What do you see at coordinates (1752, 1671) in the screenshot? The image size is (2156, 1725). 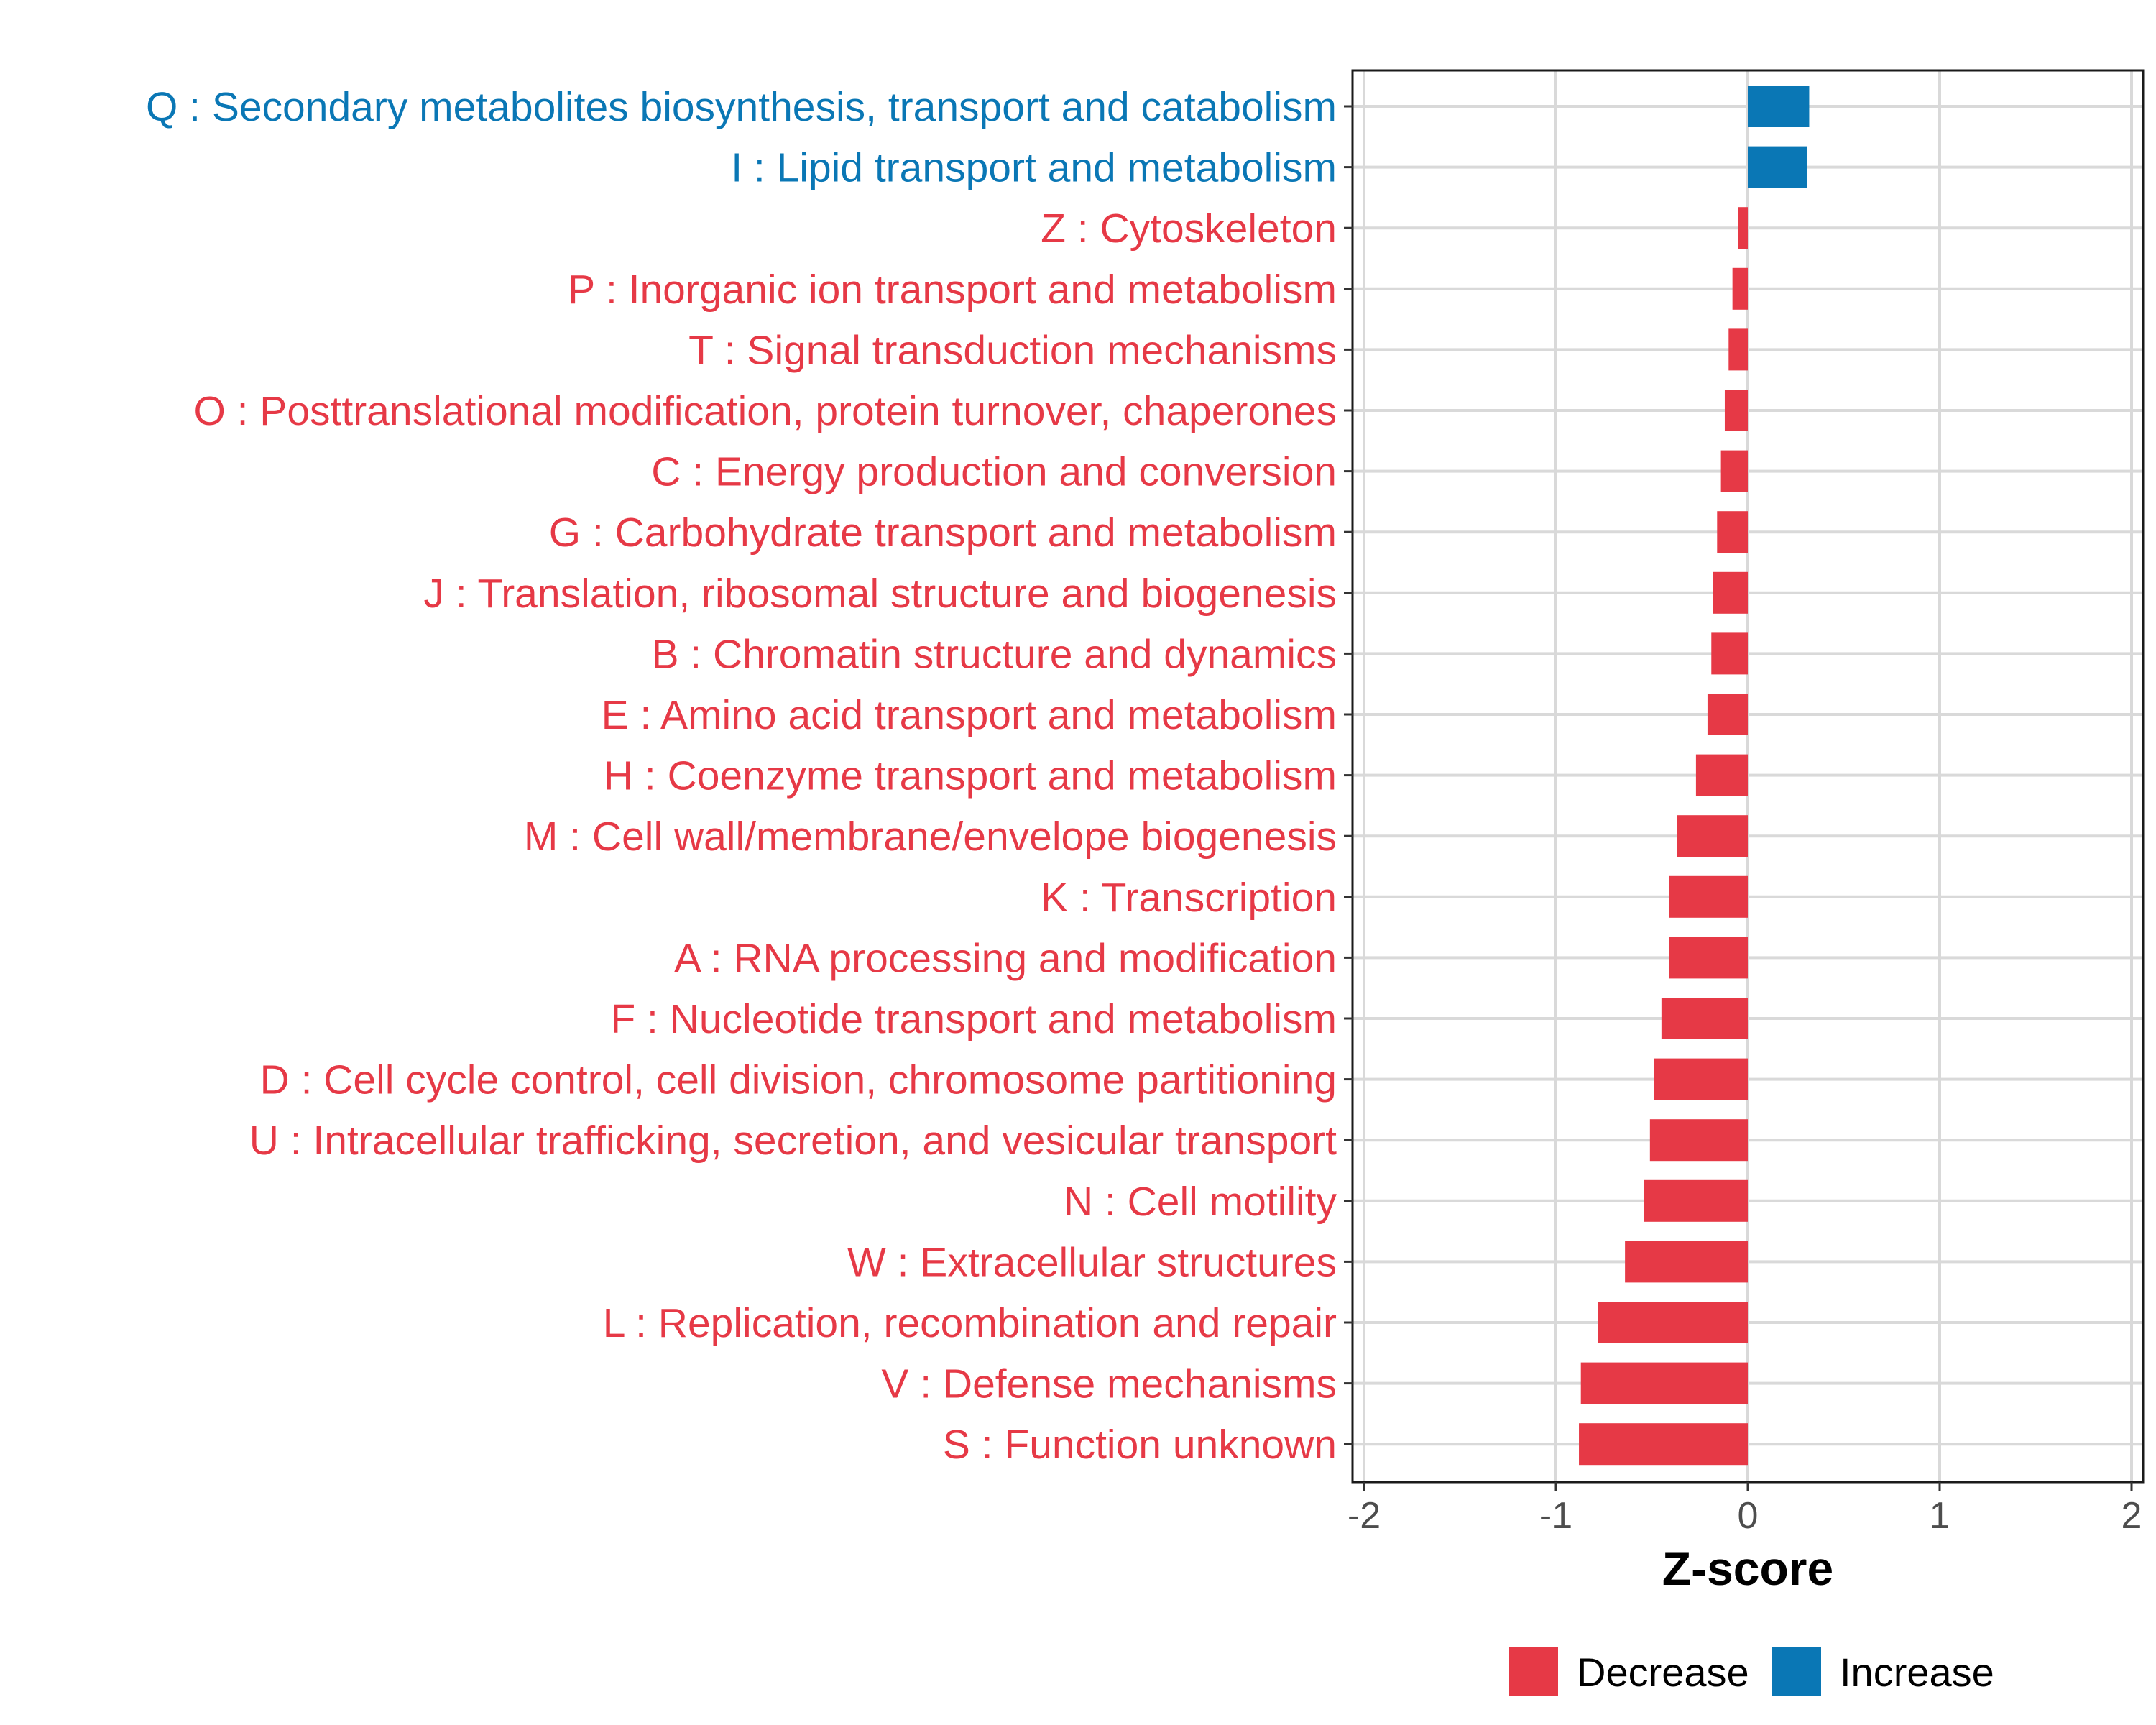 I see `legend: Decrease Increase` at bounding box center [1752, 1671].